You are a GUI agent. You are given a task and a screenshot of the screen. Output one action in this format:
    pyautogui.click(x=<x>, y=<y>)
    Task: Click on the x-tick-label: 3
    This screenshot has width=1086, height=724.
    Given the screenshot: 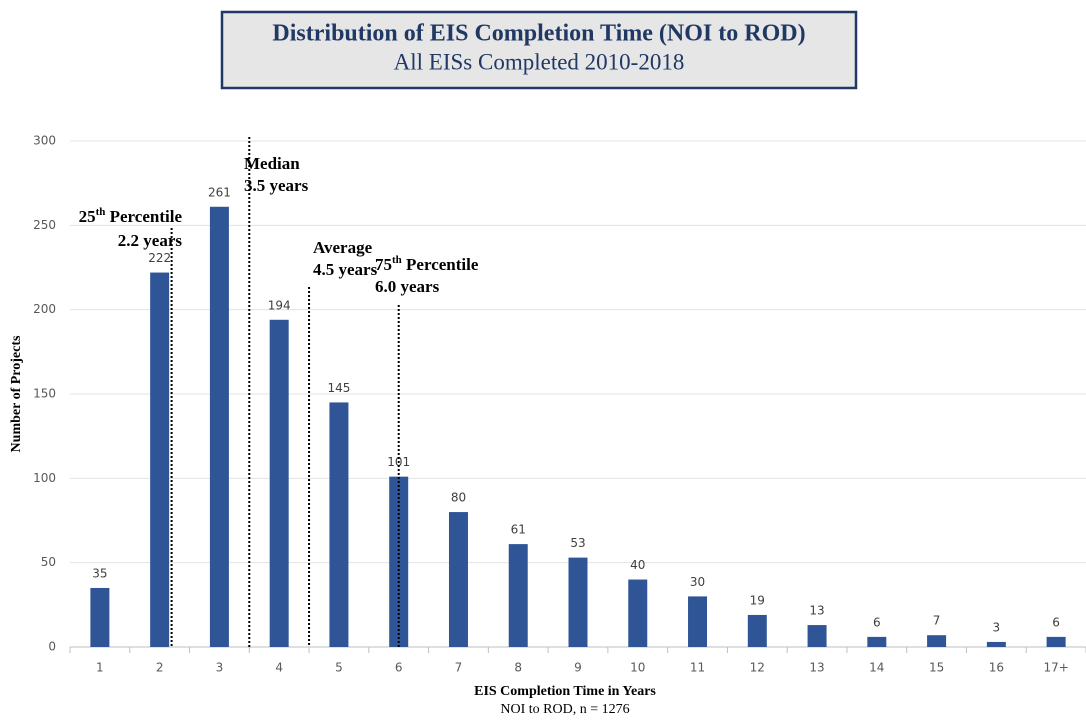 What is the action you would take?
    pyautogui.click(x=220, y=668)
    